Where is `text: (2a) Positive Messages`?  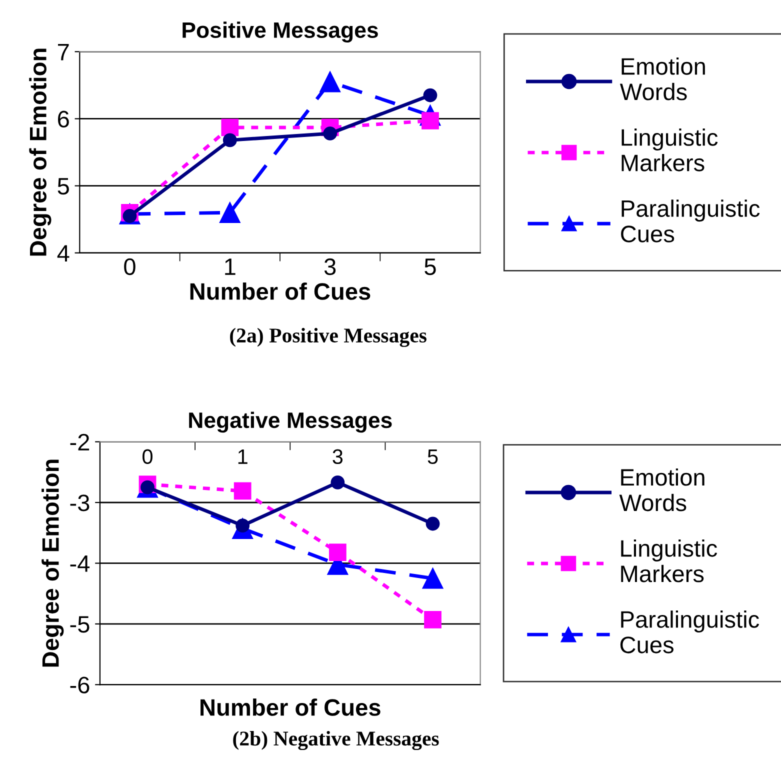 text: (2a) Positive Messages is located at coordinates (328, 337).